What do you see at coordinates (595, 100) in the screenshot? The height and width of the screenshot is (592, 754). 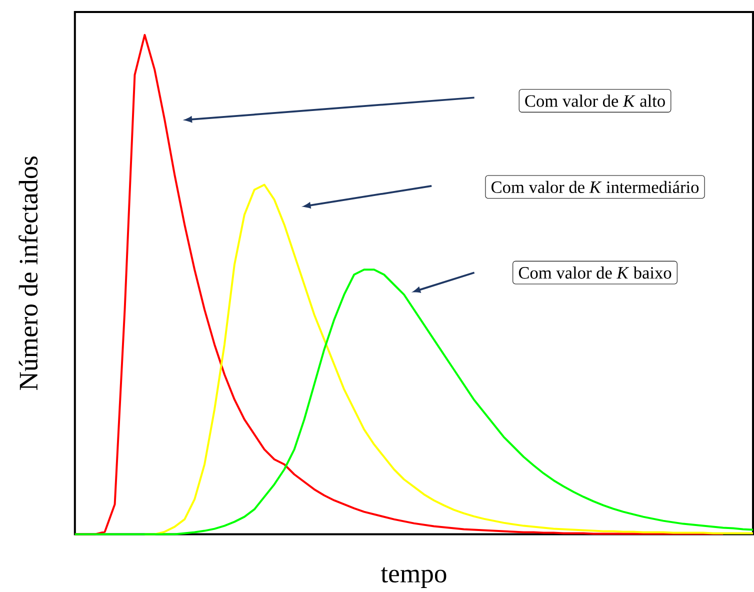 I see `annotation: Com valor de K alto` at bounding box center [595, 100].